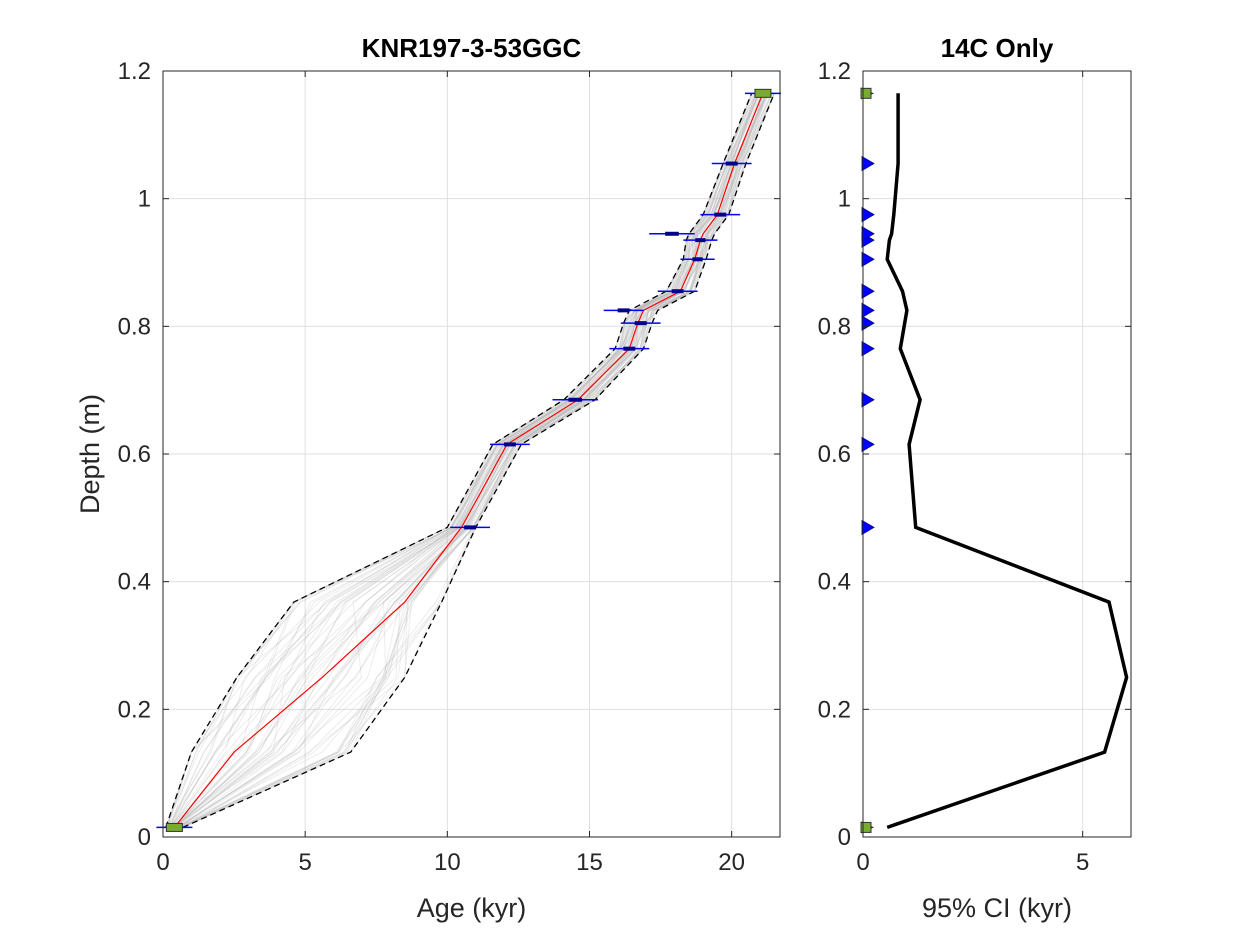  What do you see at coordinates (447, 862) in the screenshot?
I see `age-depth-xtick-label: 10` at bounding box center [447, 862].